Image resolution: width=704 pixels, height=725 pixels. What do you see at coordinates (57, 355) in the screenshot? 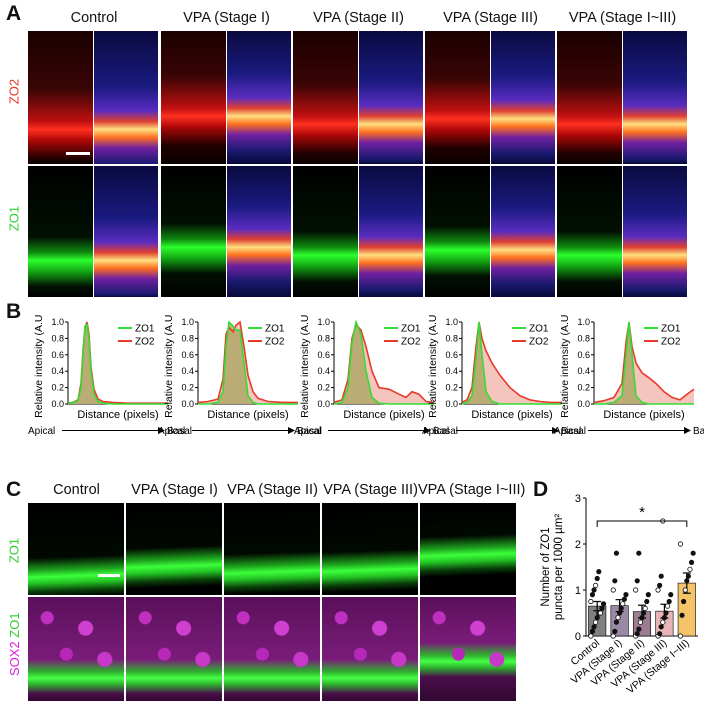
I see `y-tick-label: 0.6` at bounding box center [57, 355].